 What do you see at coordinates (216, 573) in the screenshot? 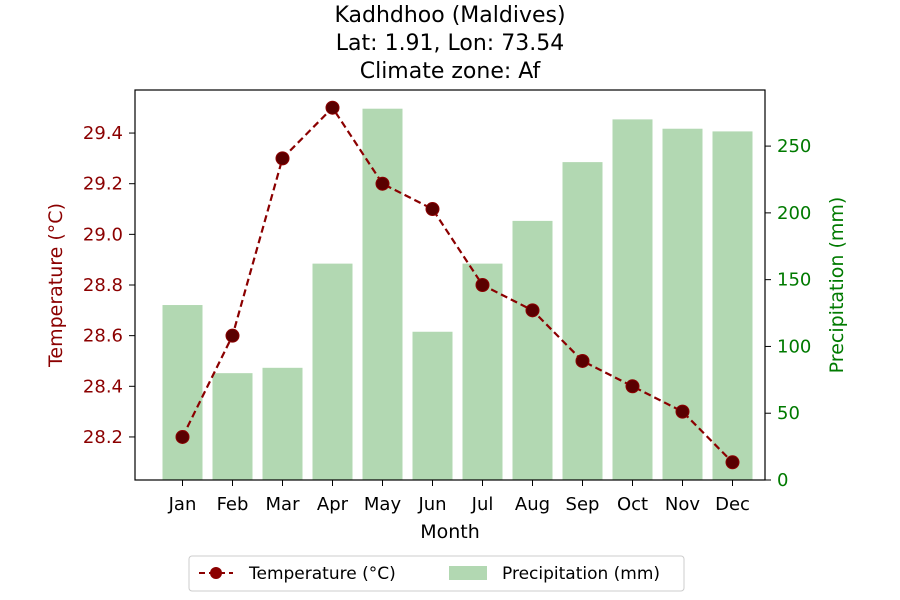
I see `legend-temperature-swatch-marker` at bounding box center [216, 573].